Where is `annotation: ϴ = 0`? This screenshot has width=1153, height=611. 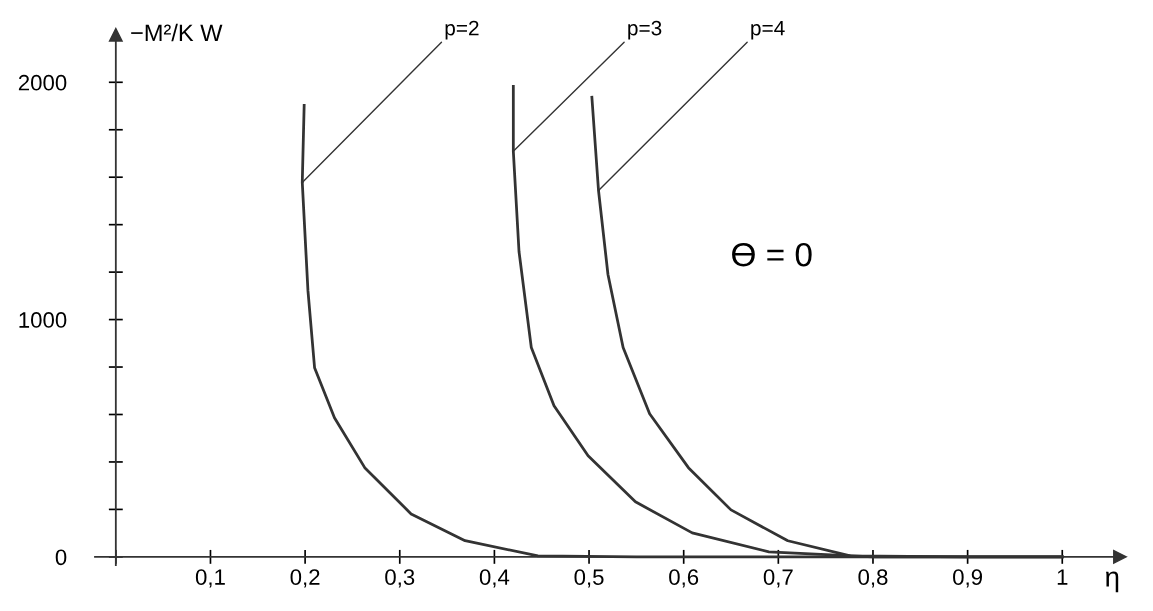
annotation: ϴ = 0 is located at coordinates (772, 254).